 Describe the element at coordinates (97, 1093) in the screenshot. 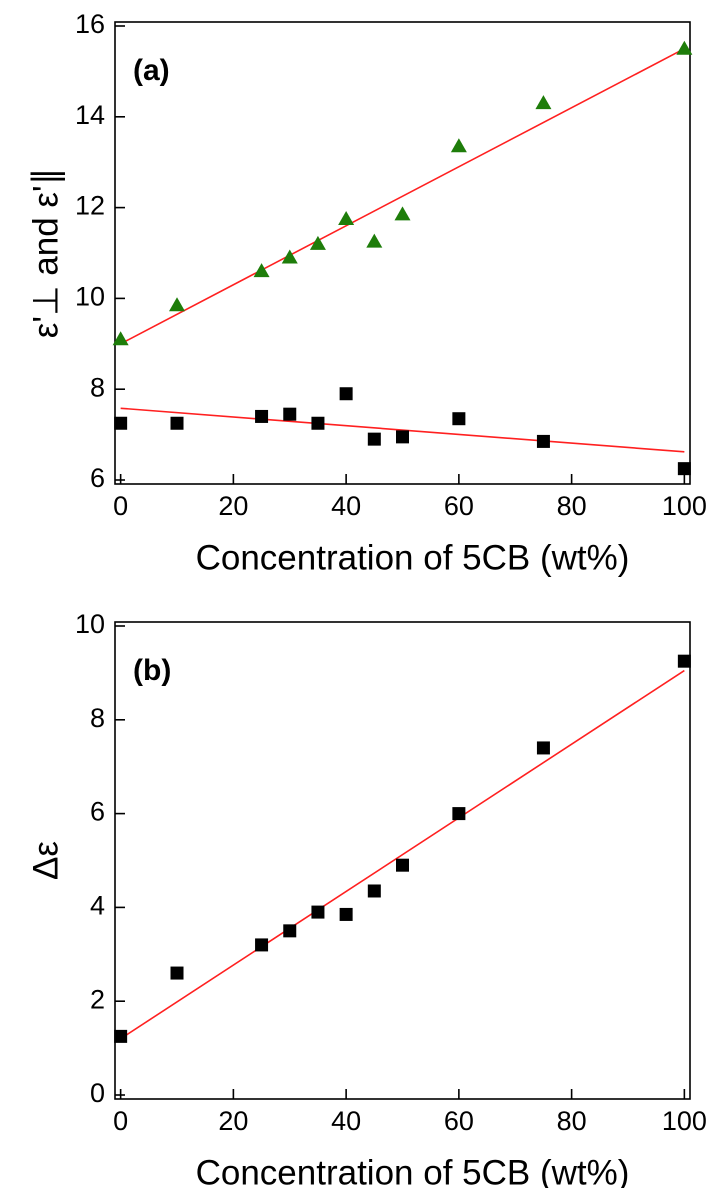

I see `y-tick-label: 0` at that location.